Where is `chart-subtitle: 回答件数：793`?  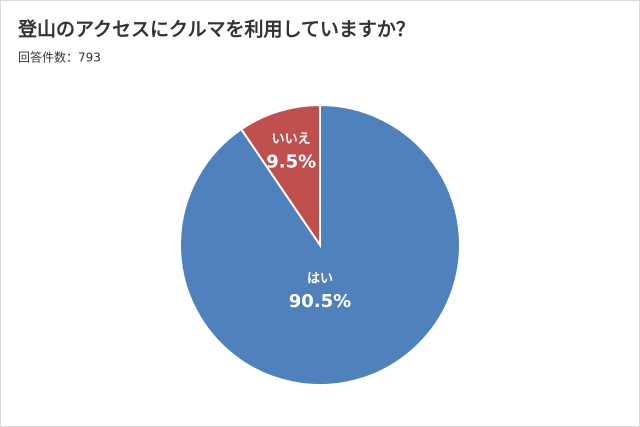 chart-subtitle: 回答件数：793 is located at coordinates (59, 57).